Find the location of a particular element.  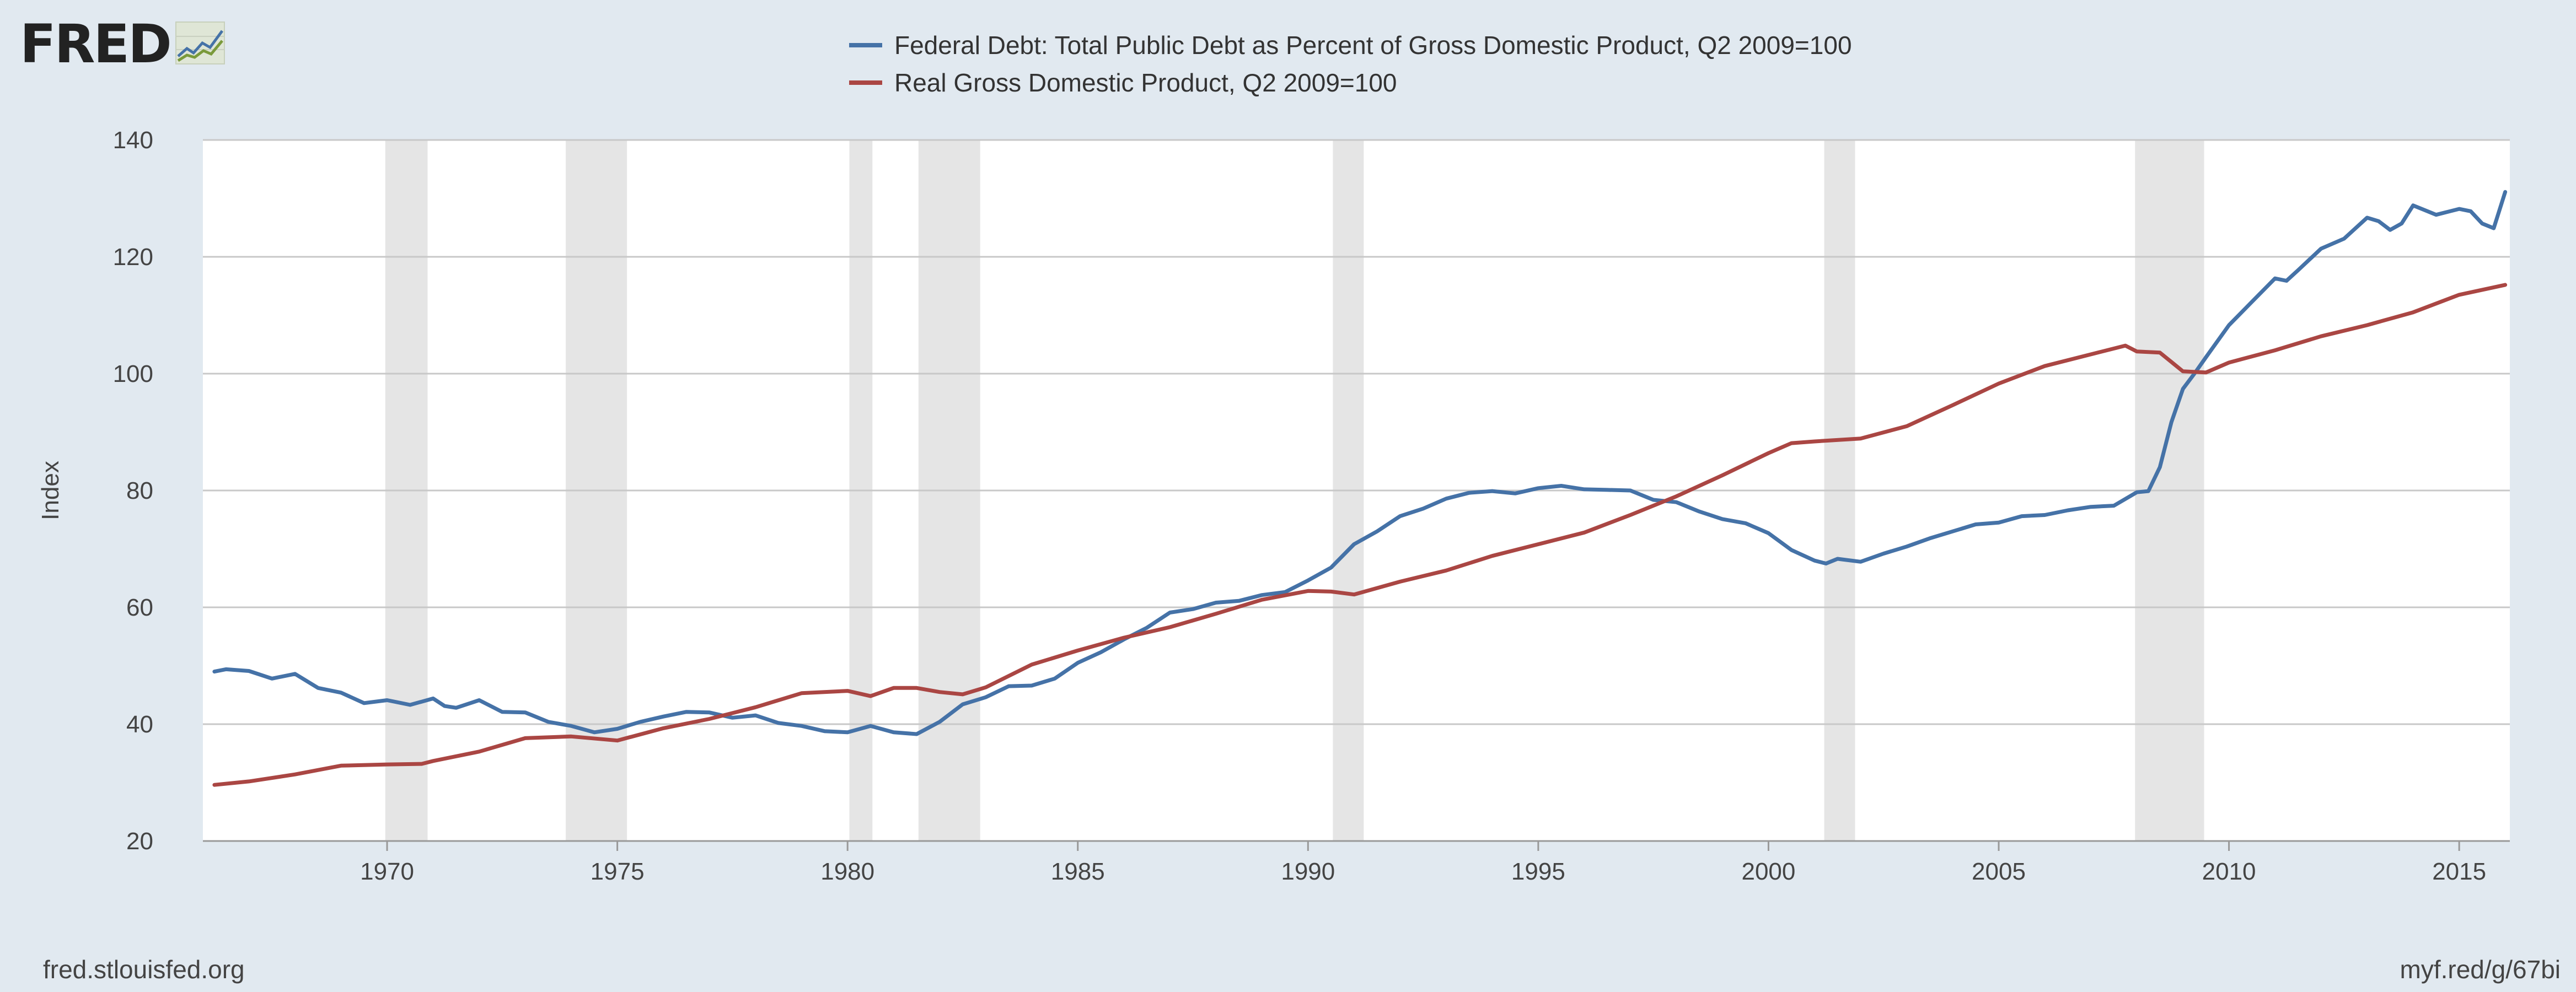

x-tick-label: 1975 is located at coordinates (618, 871).